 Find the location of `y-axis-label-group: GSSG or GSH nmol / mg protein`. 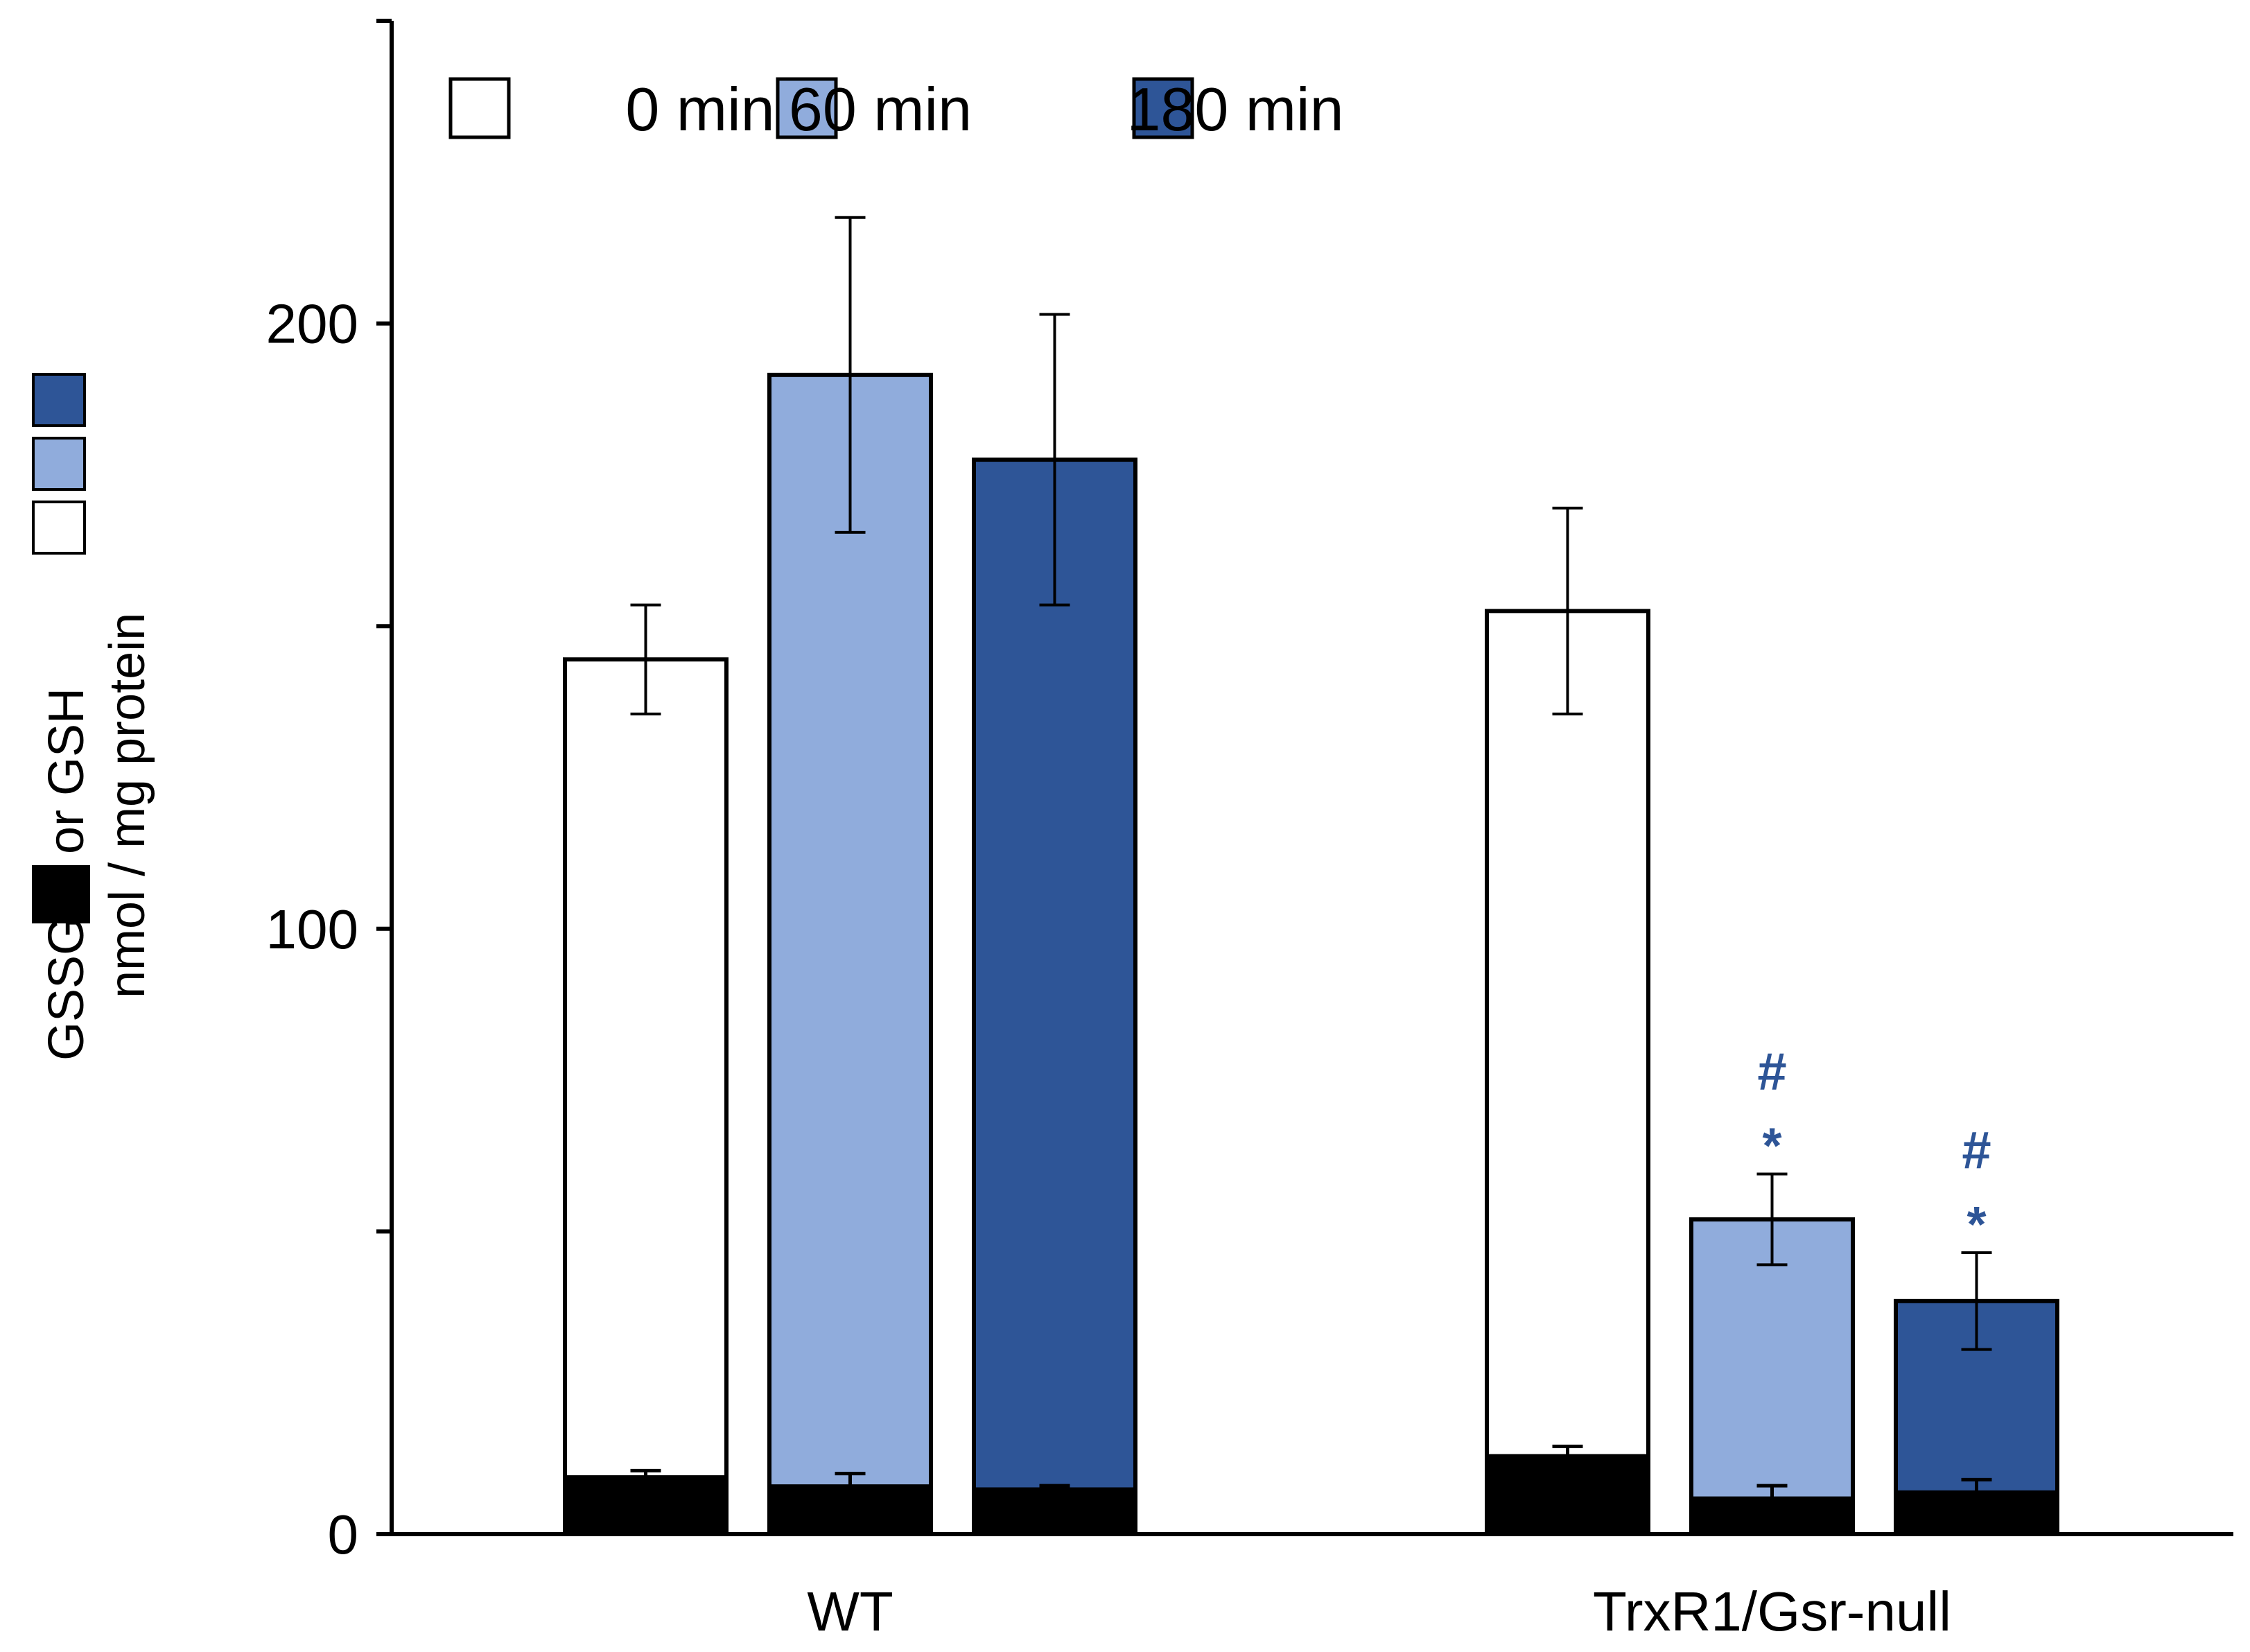

y-axis-label-group: GSSG or GSH nmol / mg protein is located at coordinates (94, 717).